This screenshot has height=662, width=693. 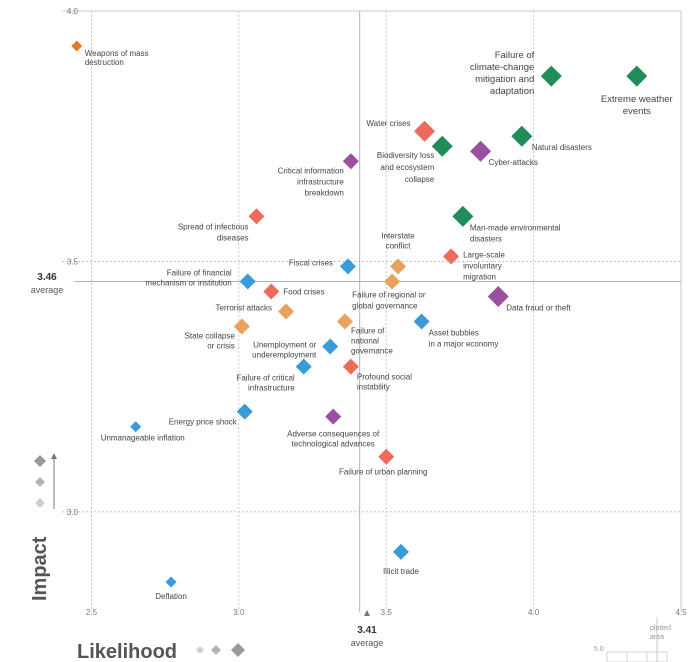 I want to click on label-line: destruction, so click(x=104, y=62).